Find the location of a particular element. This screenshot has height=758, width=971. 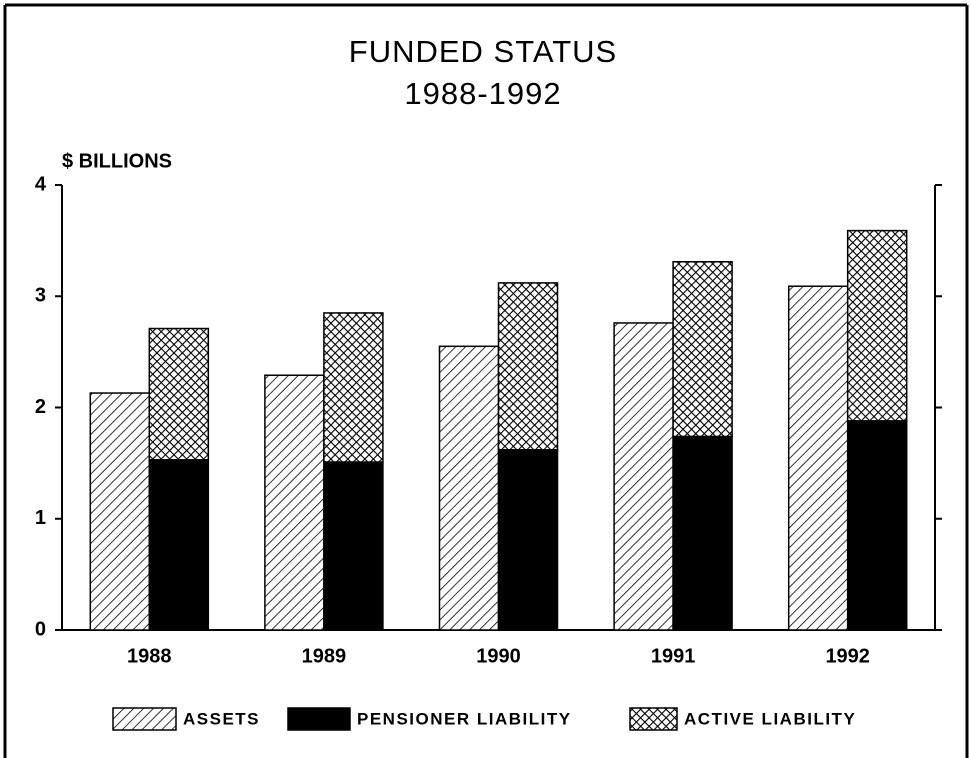

y-tick-label: 2 is located at coordinates (40, 407).